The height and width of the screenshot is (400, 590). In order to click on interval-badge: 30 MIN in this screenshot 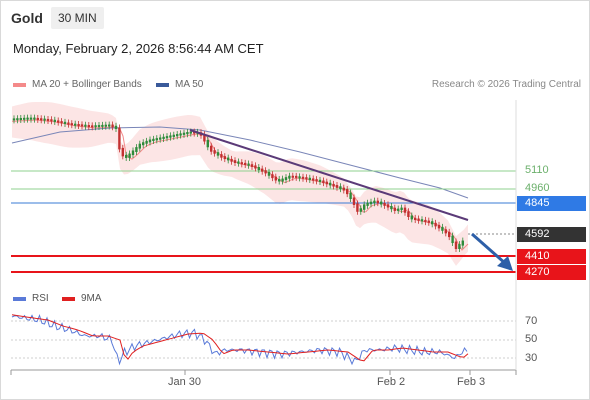, I will do `click(77, 18)`.